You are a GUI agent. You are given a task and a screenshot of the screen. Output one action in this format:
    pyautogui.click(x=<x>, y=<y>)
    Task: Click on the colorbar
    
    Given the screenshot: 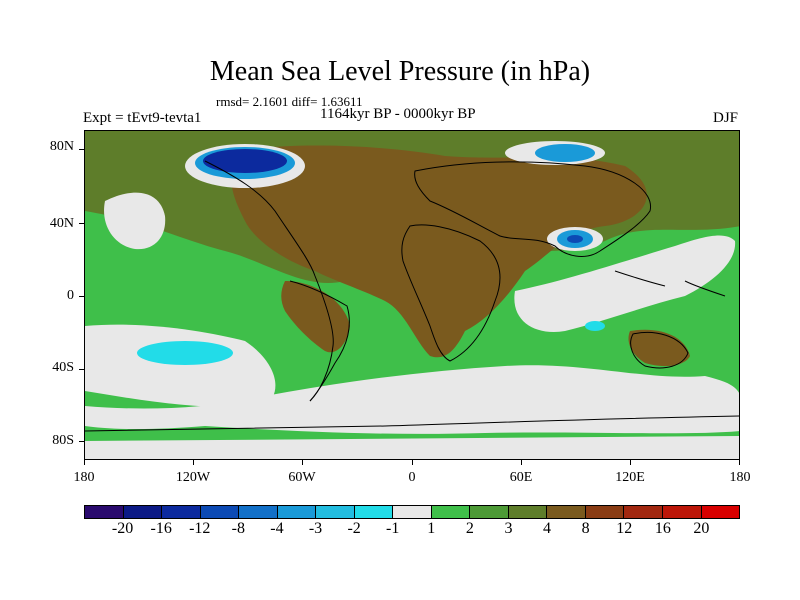 What is the action you would take?
    pyautogui.click(x=412, y=512)
    